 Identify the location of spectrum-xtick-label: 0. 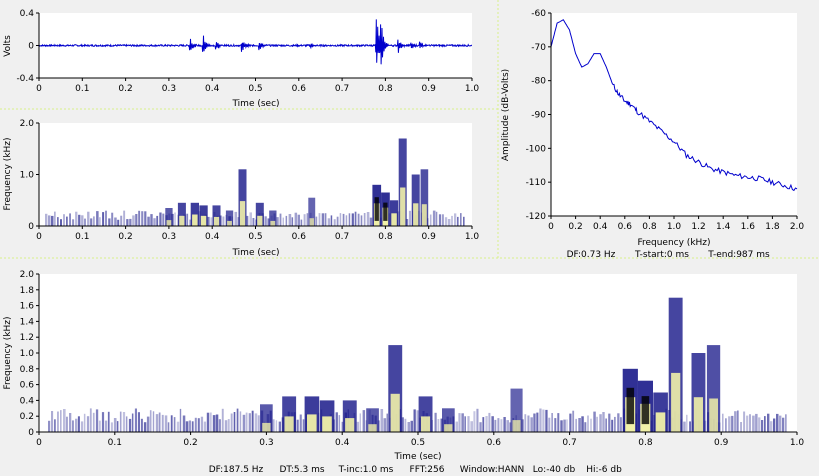
(551, 227).